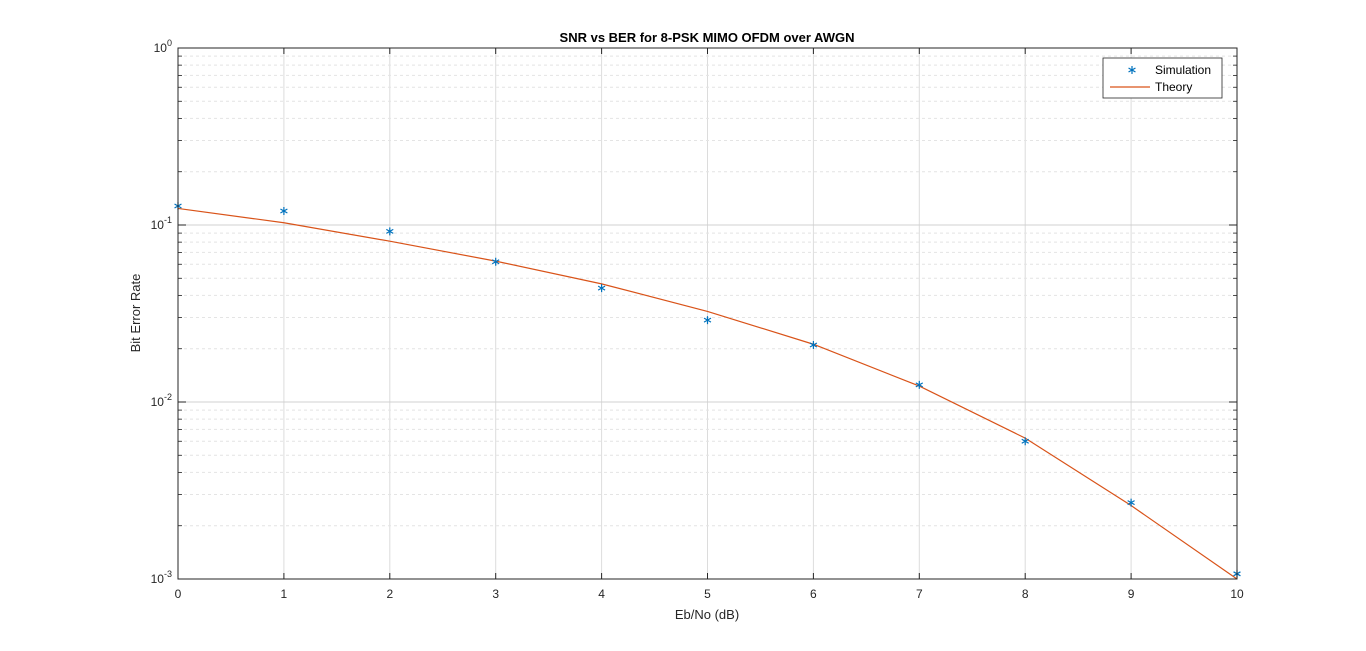  I want to click on legend-theory-label: Theory, so click(1173, 87).